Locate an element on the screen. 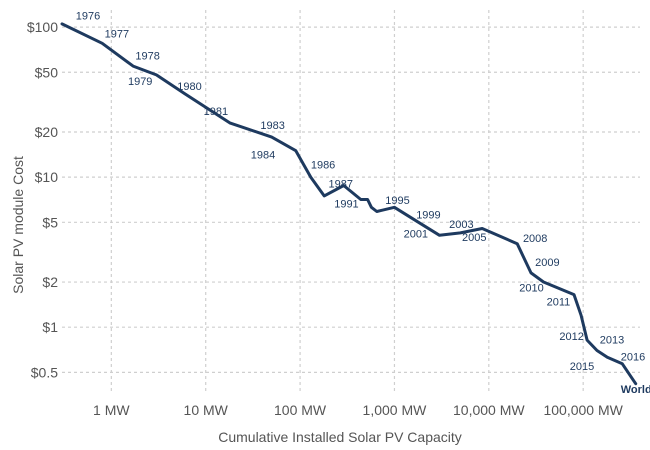 The image size is (650, 450). y-tick-label: $0.5 is located at coordinates (44, 372).